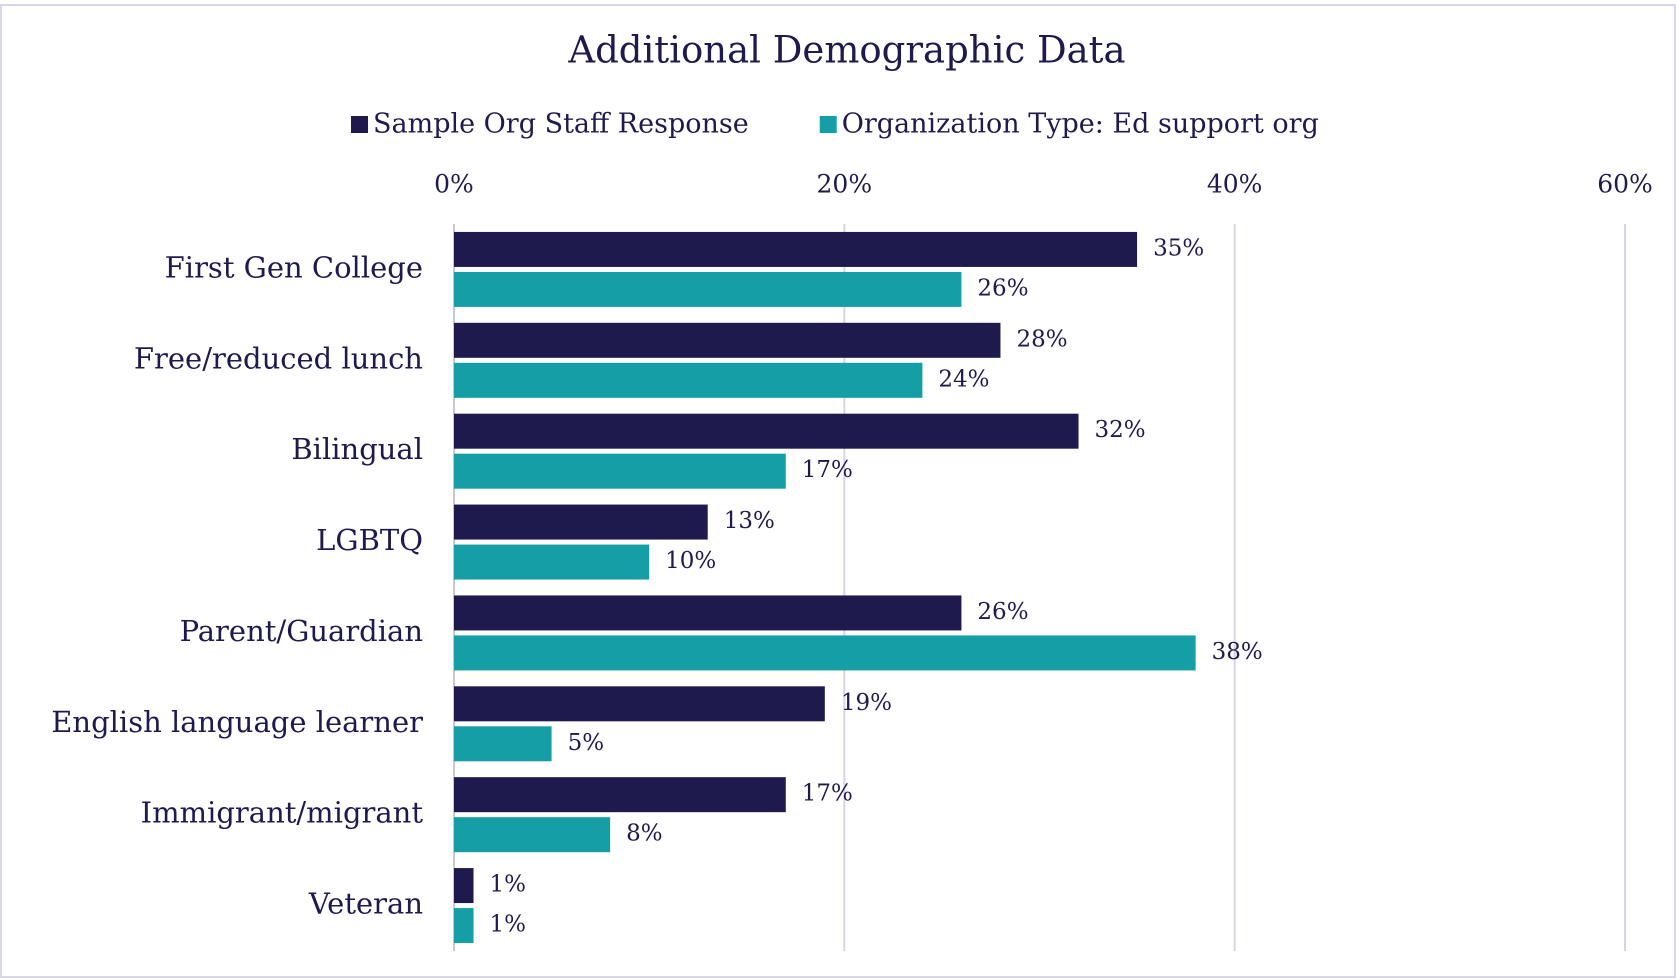 The image size is (1676, 979). Describe the element at coordinates (846, 50) in the screenshot. I see `chart-title: Additional Demographic Data` at that location.